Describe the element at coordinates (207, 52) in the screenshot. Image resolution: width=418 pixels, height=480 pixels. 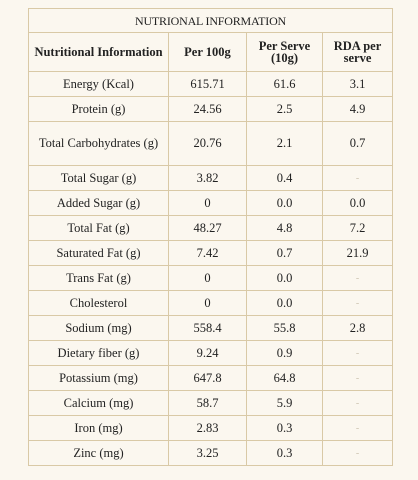
I see `column-header: Per 100g` at that location.